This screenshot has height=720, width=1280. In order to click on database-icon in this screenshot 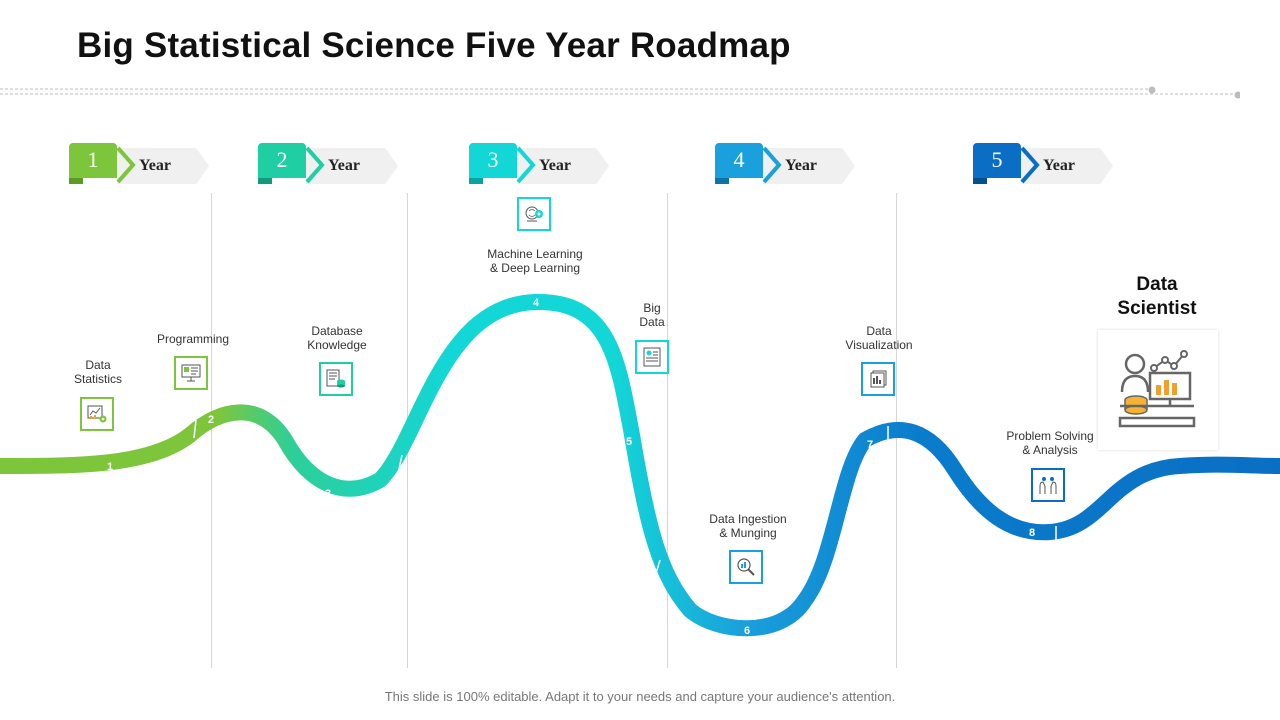, I will do `click(336, 379)`.